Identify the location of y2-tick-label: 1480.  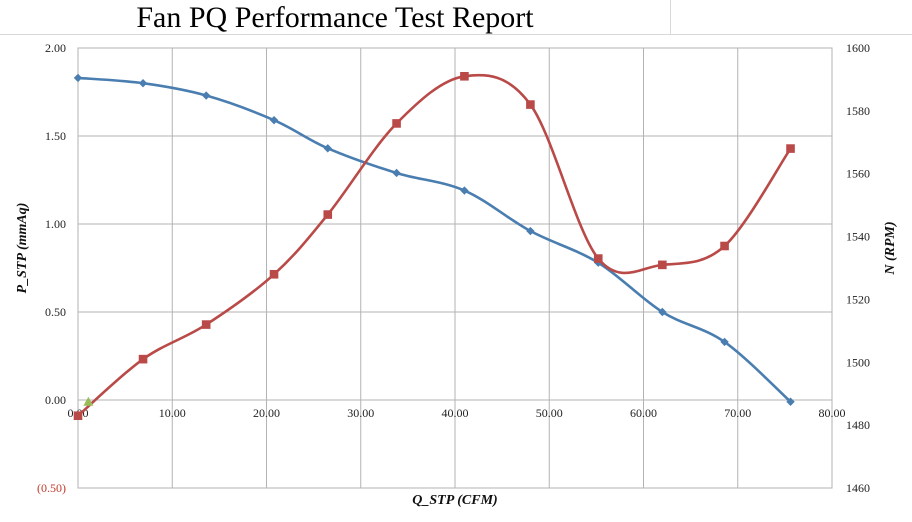
(858, 425).